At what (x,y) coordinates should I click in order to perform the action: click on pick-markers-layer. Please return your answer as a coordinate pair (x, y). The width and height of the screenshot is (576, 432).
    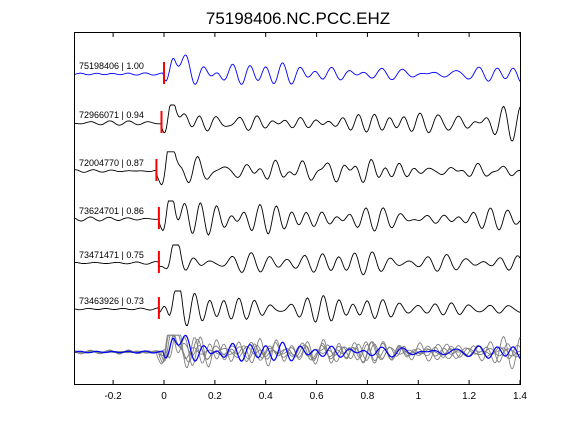
    Looking at the image, I should click on (160, 190).